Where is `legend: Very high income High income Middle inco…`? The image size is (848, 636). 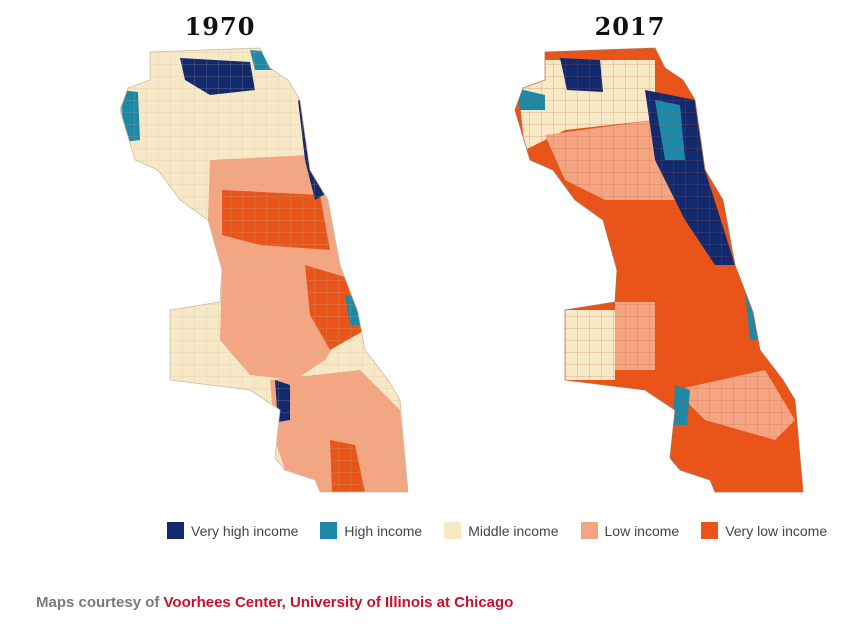
legend: Very high income High income Middle inco… is located at coordinates (497, 530).